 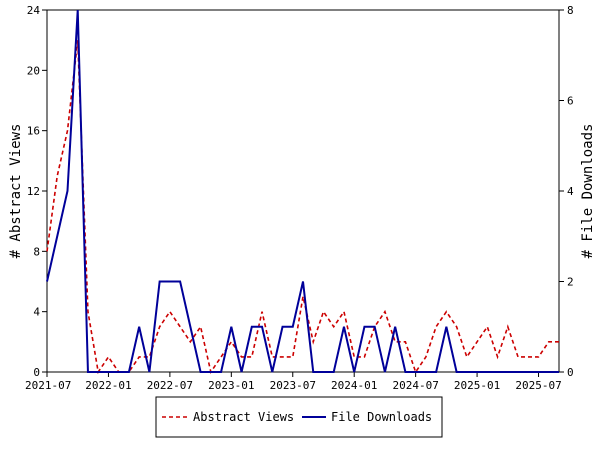 I want to click on x-tick-label: 2021-07, so click(x=48, y=385).